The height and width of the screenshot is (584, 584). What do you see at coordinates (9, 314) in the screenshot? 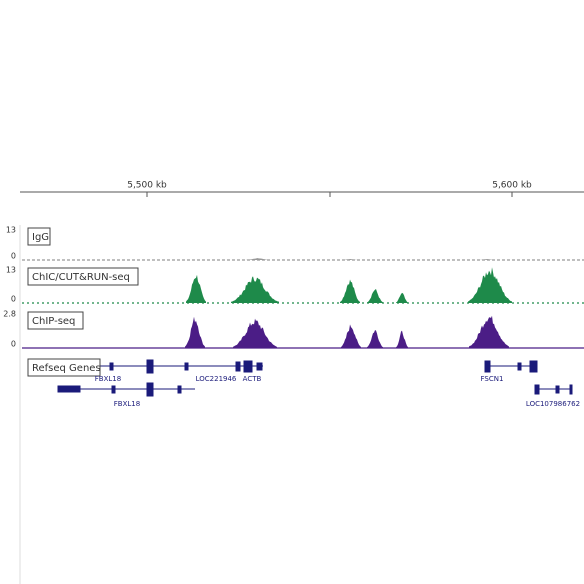
I see `track-max: 2.8` at bounding box center [9, 314].